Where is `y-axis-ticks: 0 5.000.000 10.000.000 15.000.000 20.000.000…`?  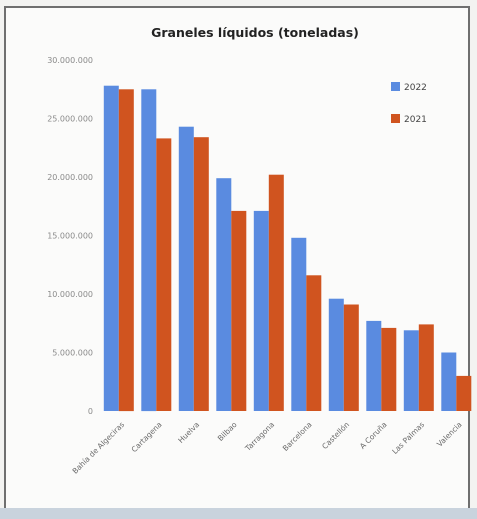 y-axis-ticks: 0 5.000.000 10.000.000 15.000.000 20.000.000… is located at coordinates (70, 236).